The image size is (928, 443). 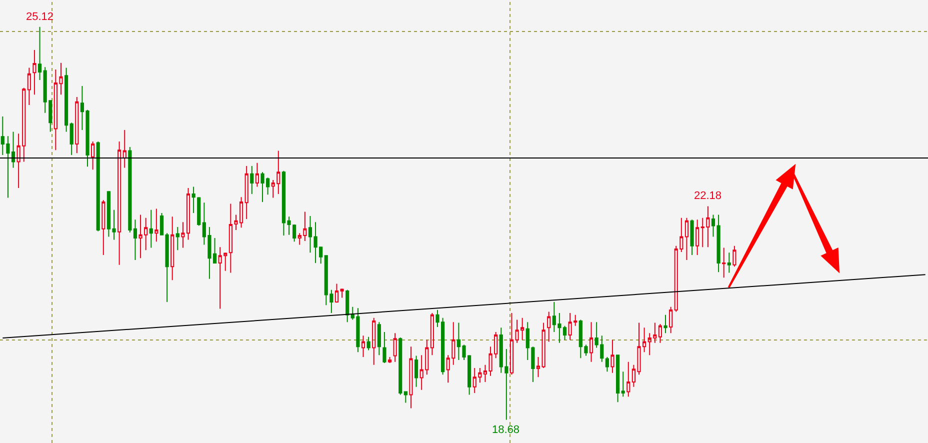 I want to click on annotation: 25.12, so click(x=40, y=17).